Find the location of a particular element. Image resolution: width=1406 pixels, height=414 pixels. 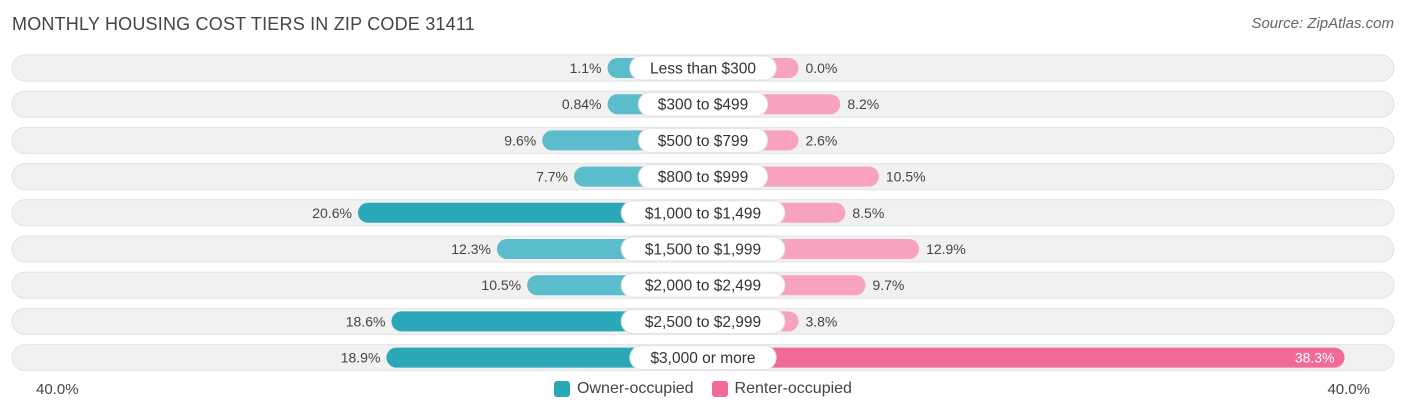

owner-value-label: 18.6% is located at coordinates (366, 321).